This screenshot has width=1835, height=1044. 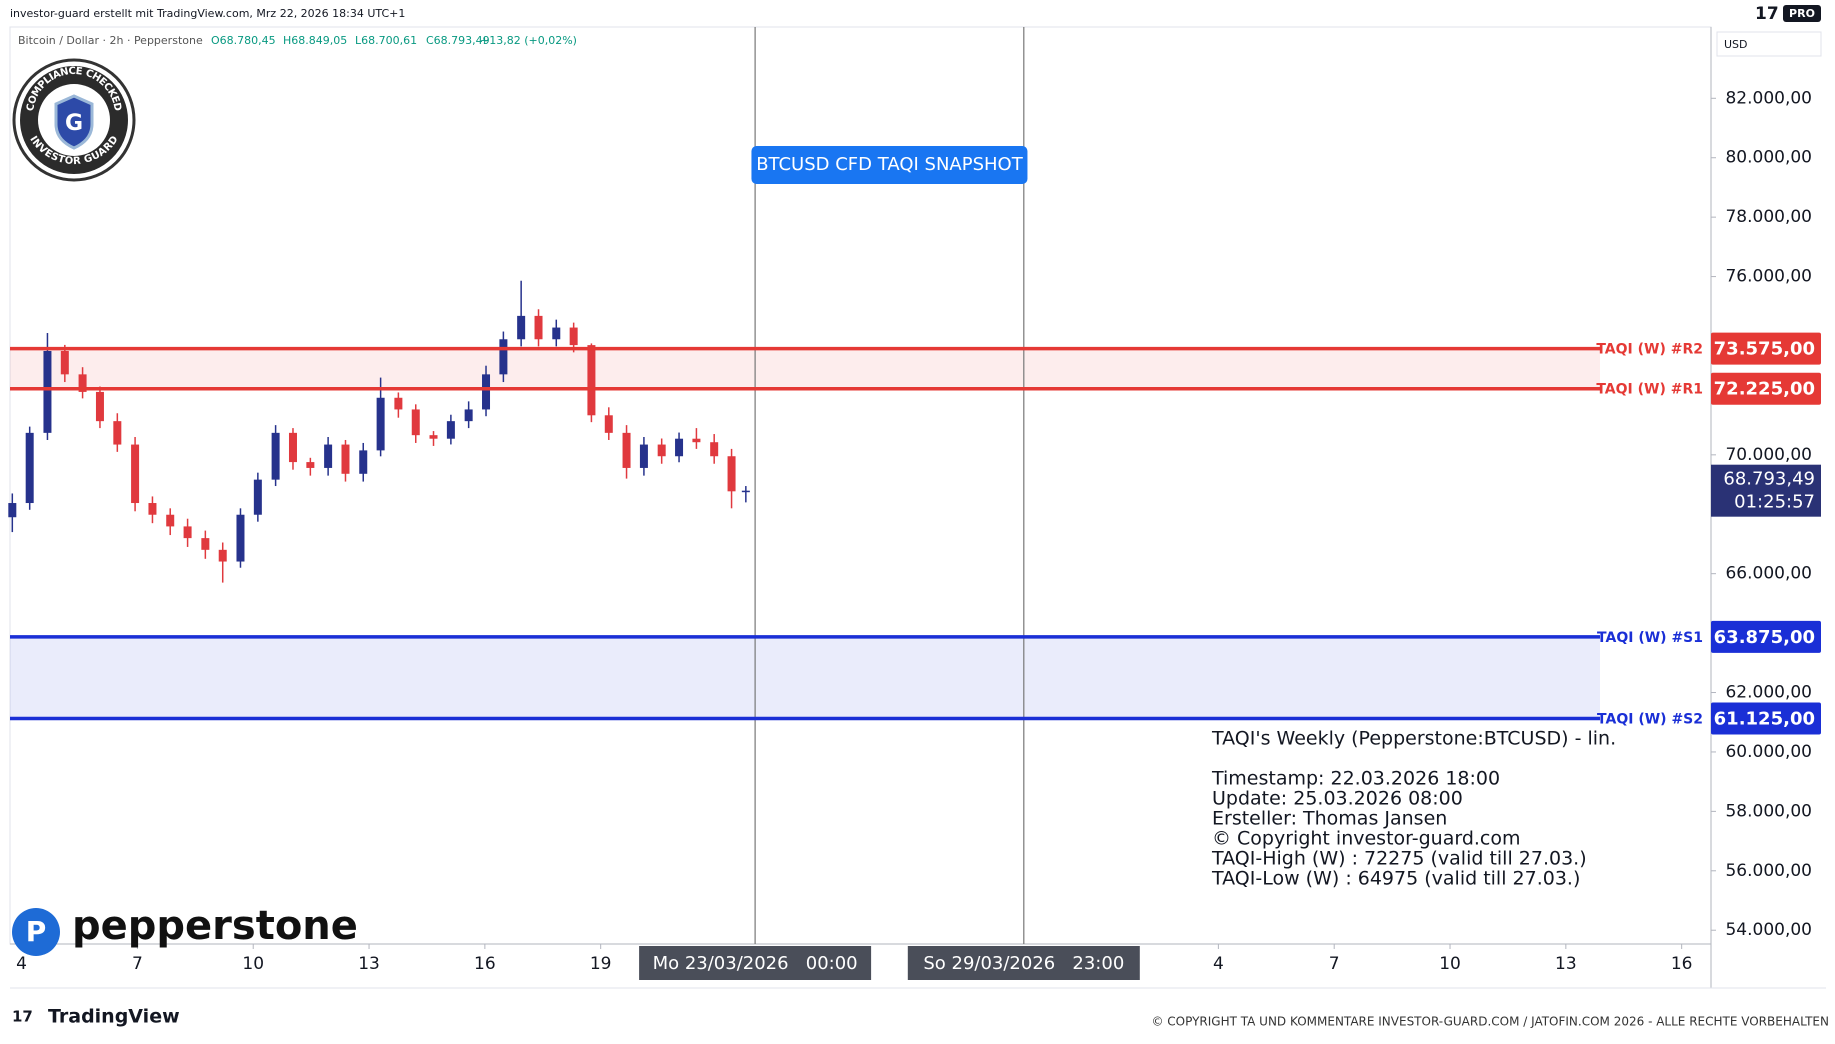 I want to click on annotation: BTCUSD CFD TAQI SNAPSHOT, so click(x=890, y=164).